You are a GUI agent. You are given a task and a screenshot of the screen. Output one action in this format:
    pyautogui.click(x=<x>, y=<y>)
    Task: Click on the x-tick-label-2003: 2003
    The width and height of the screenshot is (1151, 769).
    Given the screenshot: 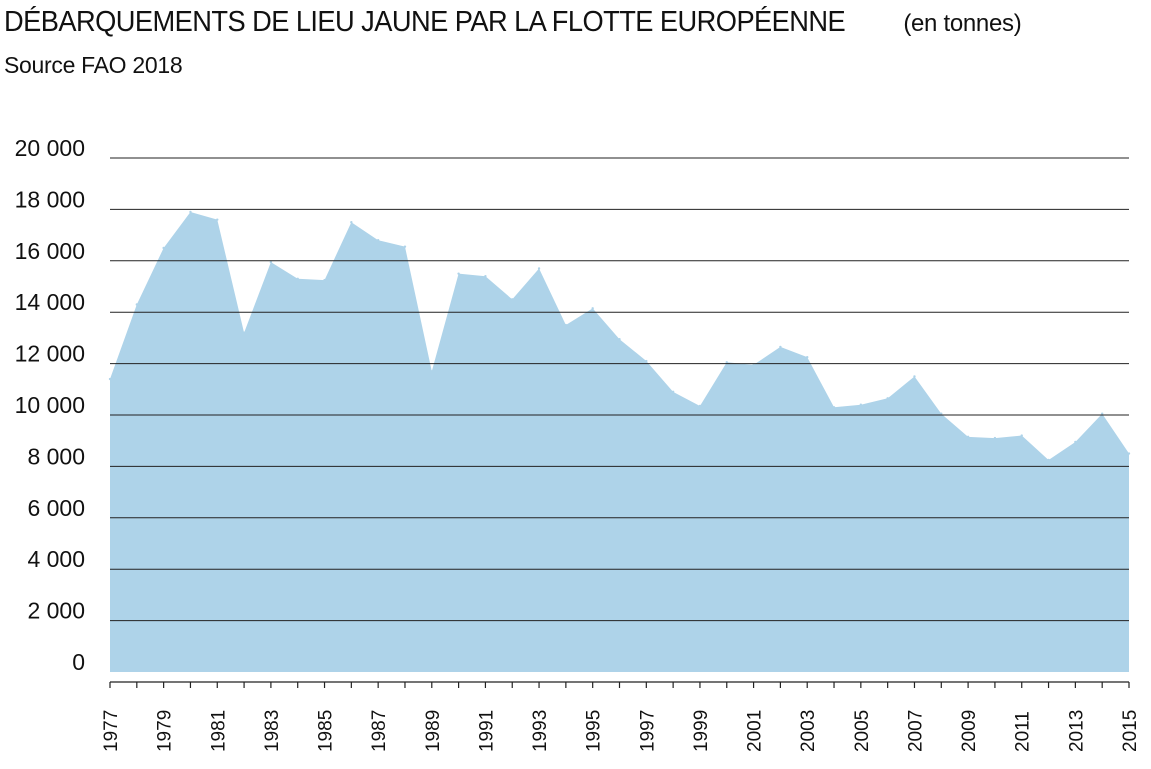 What is the action you would take?
    pyautogui.click(x=808, y=731)
    